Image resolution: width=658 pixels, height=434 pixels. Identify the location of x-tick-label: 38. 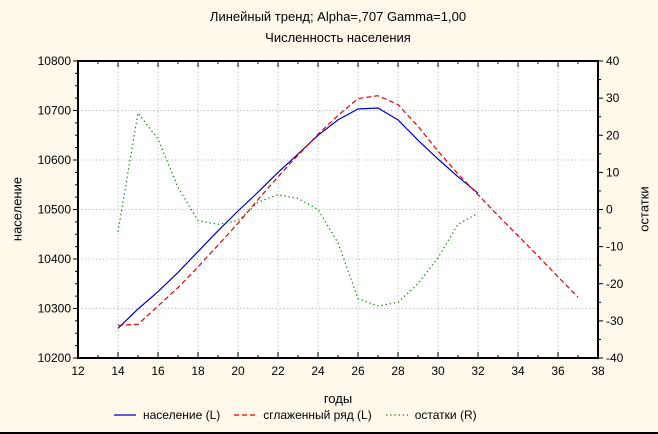
(598, 371).